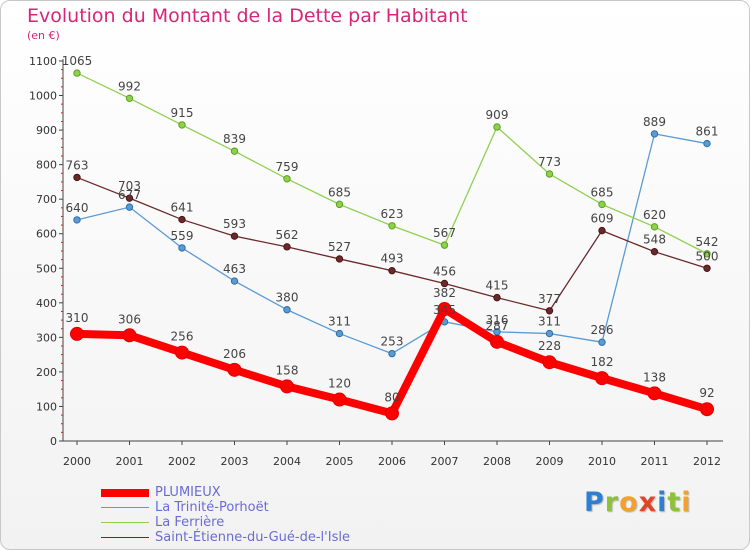 The width and height of the screenshot is (750, 550). I want to click on data-label: 286, so click(602, 330).